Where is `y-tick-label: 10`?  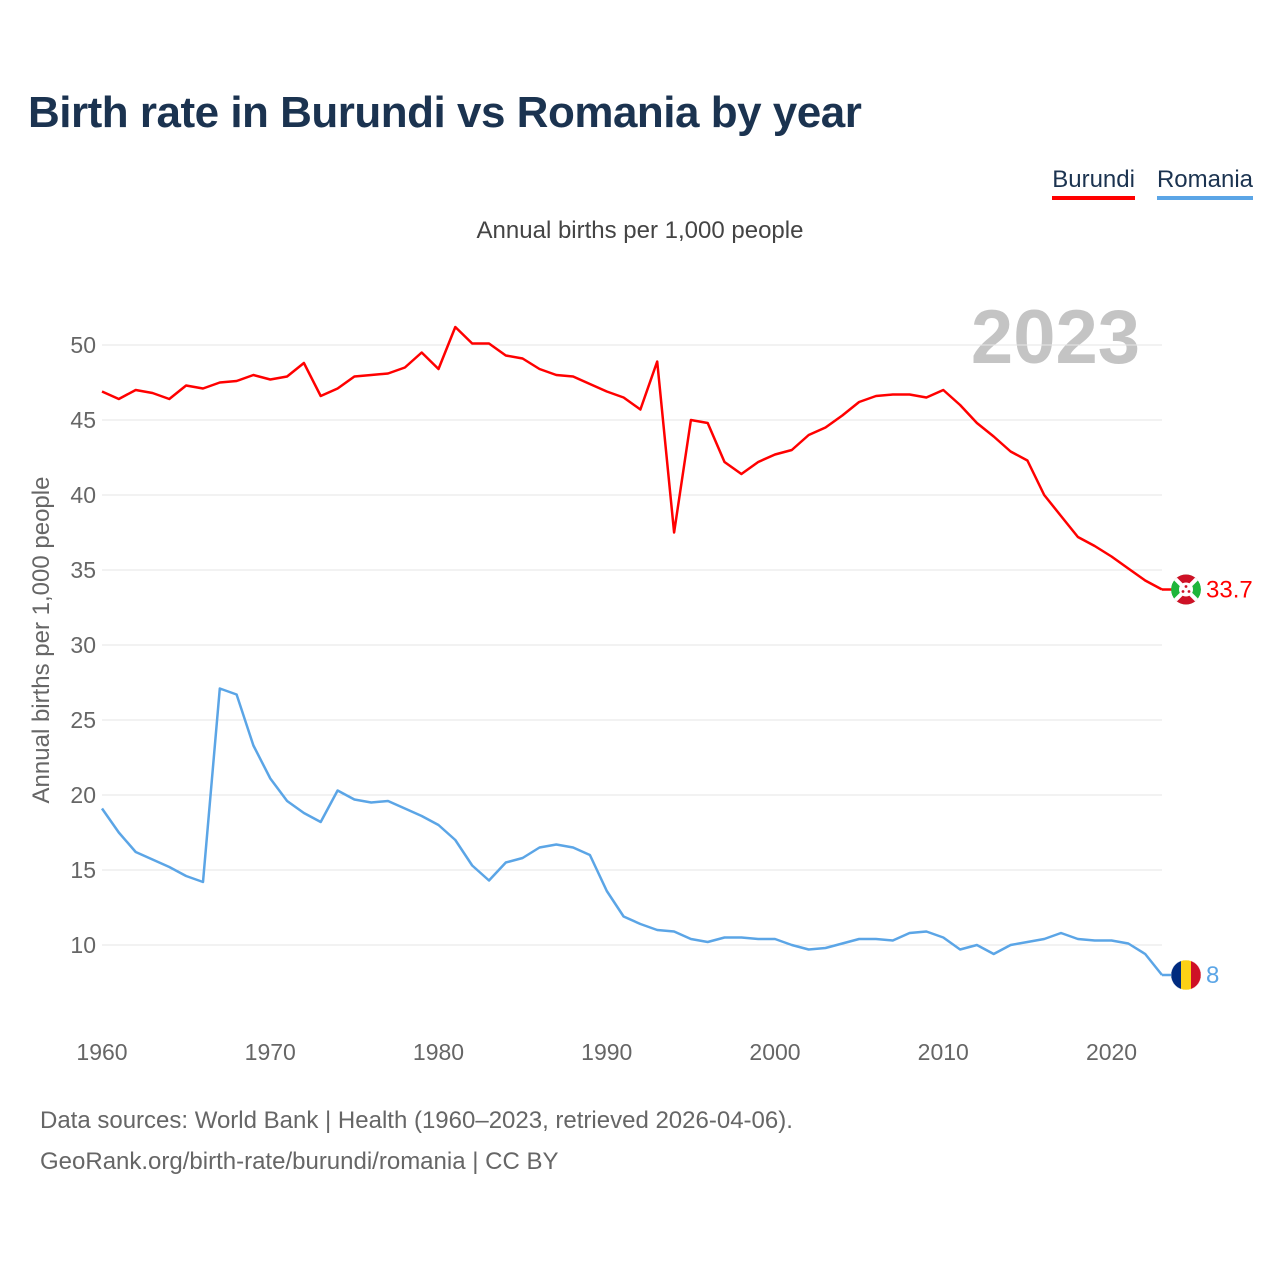
y-tick-label: 10 is located at coordinates (83, 945).